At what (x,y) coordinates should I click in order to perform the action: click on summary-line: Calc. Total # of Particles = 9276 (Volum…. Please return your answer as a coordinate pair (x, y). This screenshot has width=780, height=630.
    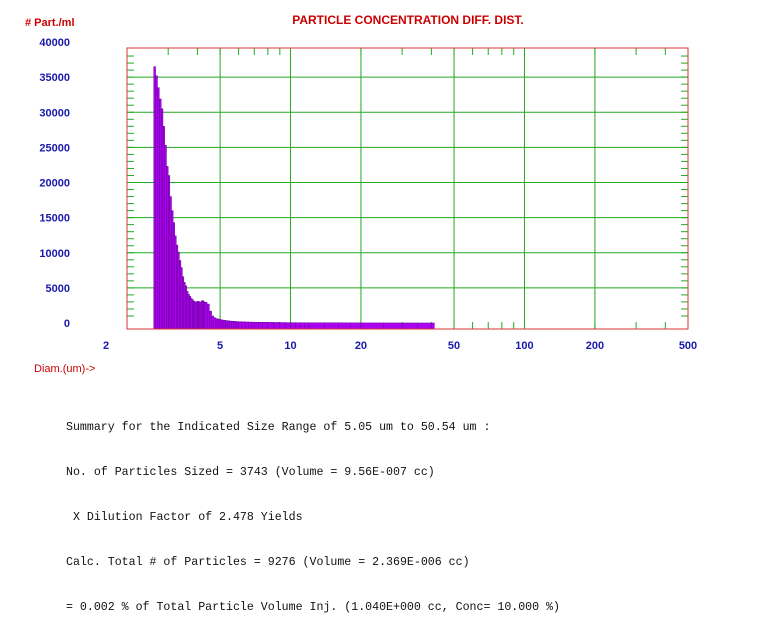
    Looking at the image, I should click on (268, 562).